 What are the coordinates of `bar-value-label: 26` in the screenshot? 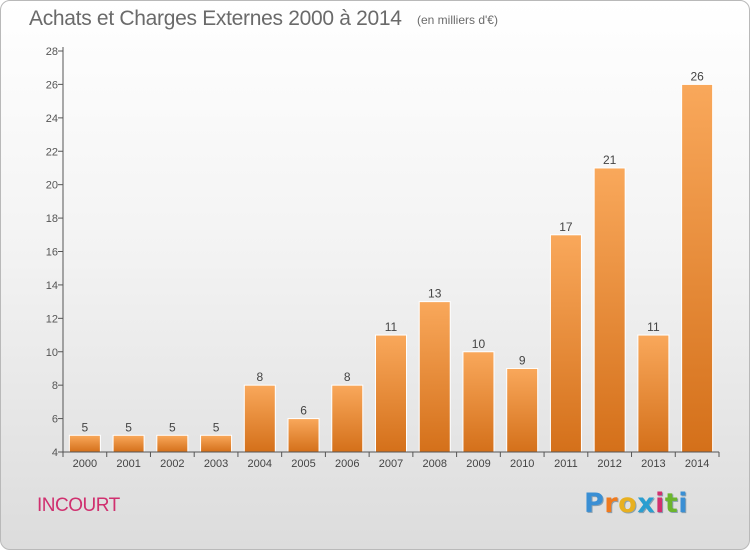 It's located at (697, 76).